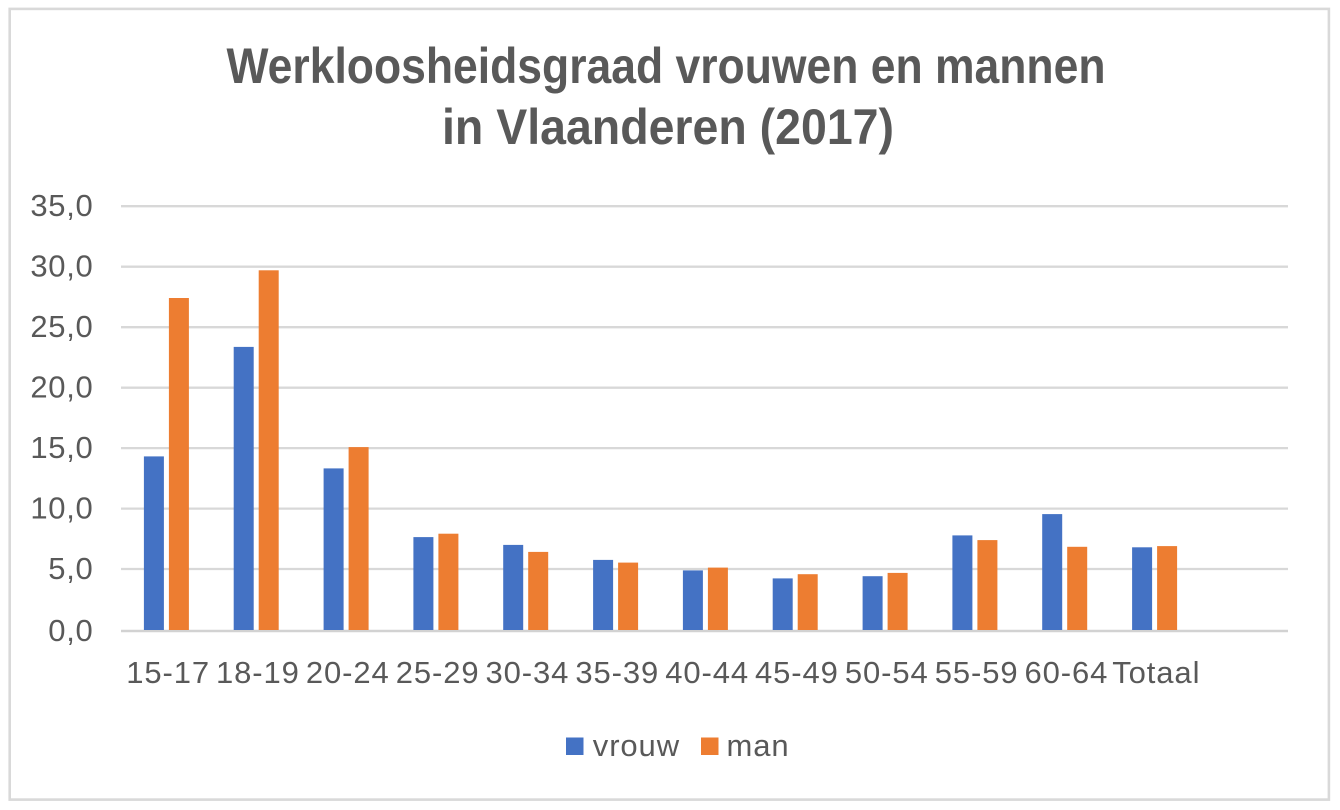 This screenshot has height=810, width=1340. Describe the element at coordinates (61, 507) in the screenshot. I see `svg-text: 10,0` at that location.